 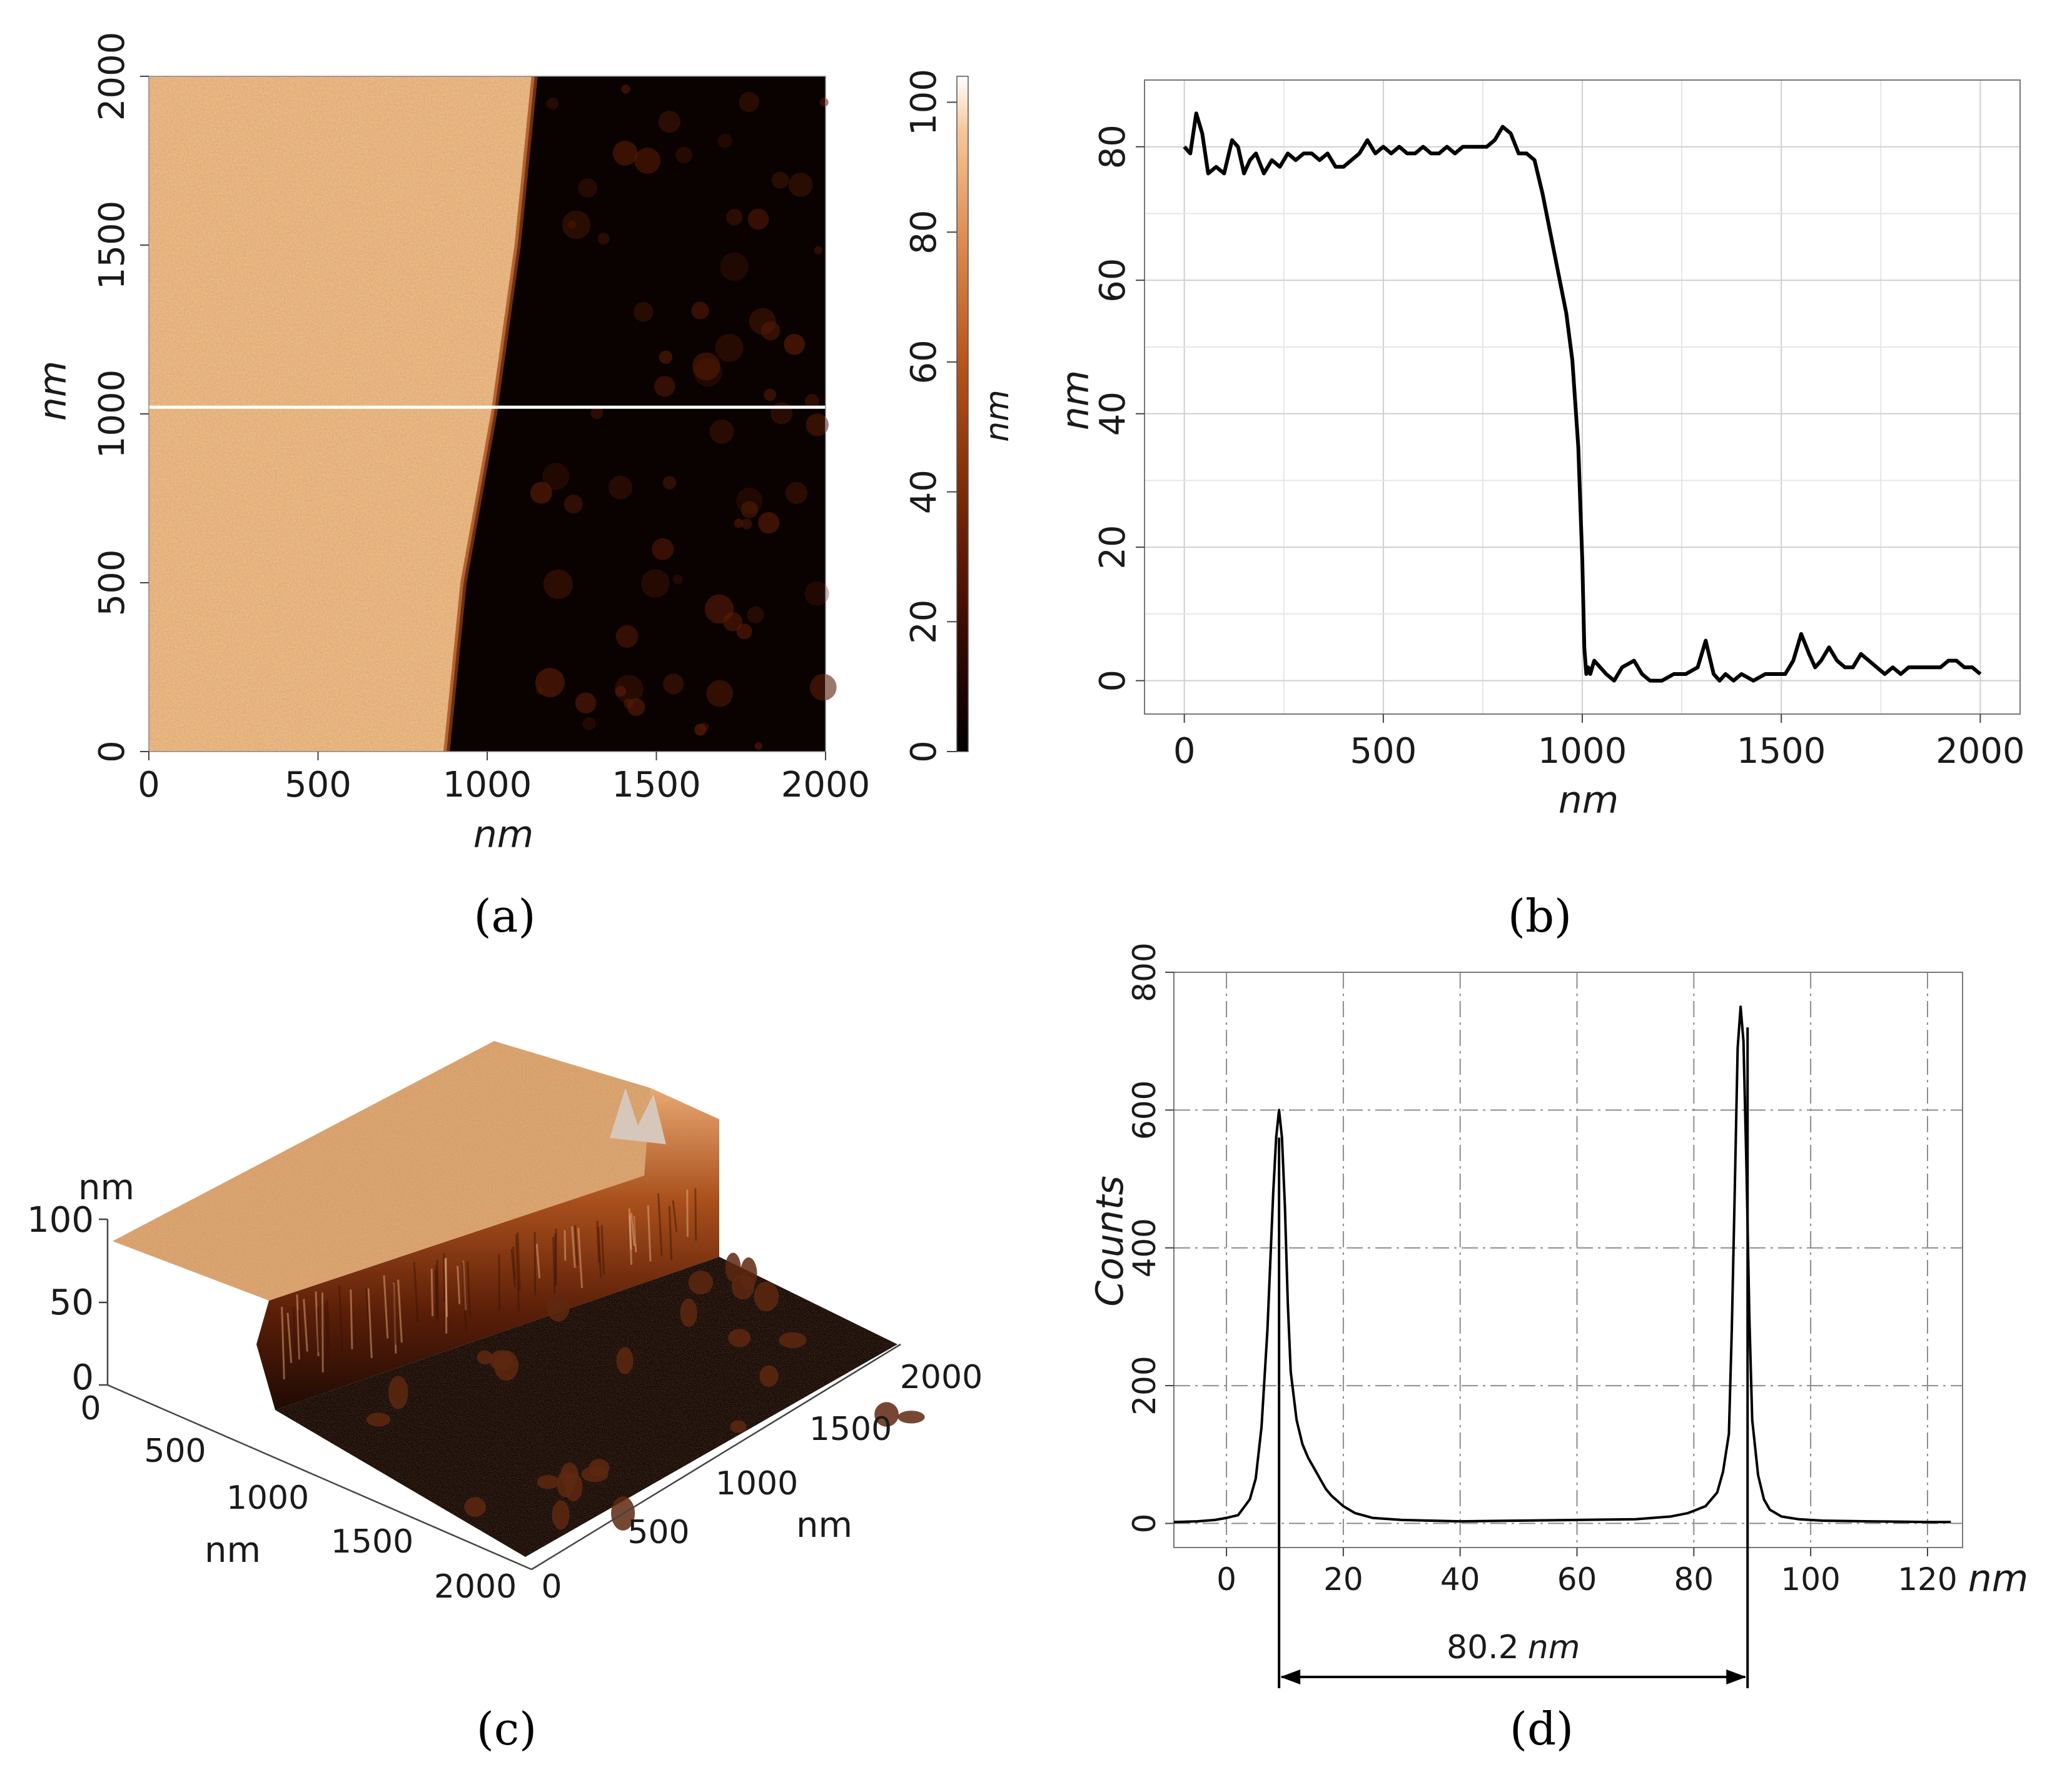 What do you see at coordinates (924, 492) in the screenshot?
I see `colorbar-tick-label: 40` at bounding box center [924, 492].